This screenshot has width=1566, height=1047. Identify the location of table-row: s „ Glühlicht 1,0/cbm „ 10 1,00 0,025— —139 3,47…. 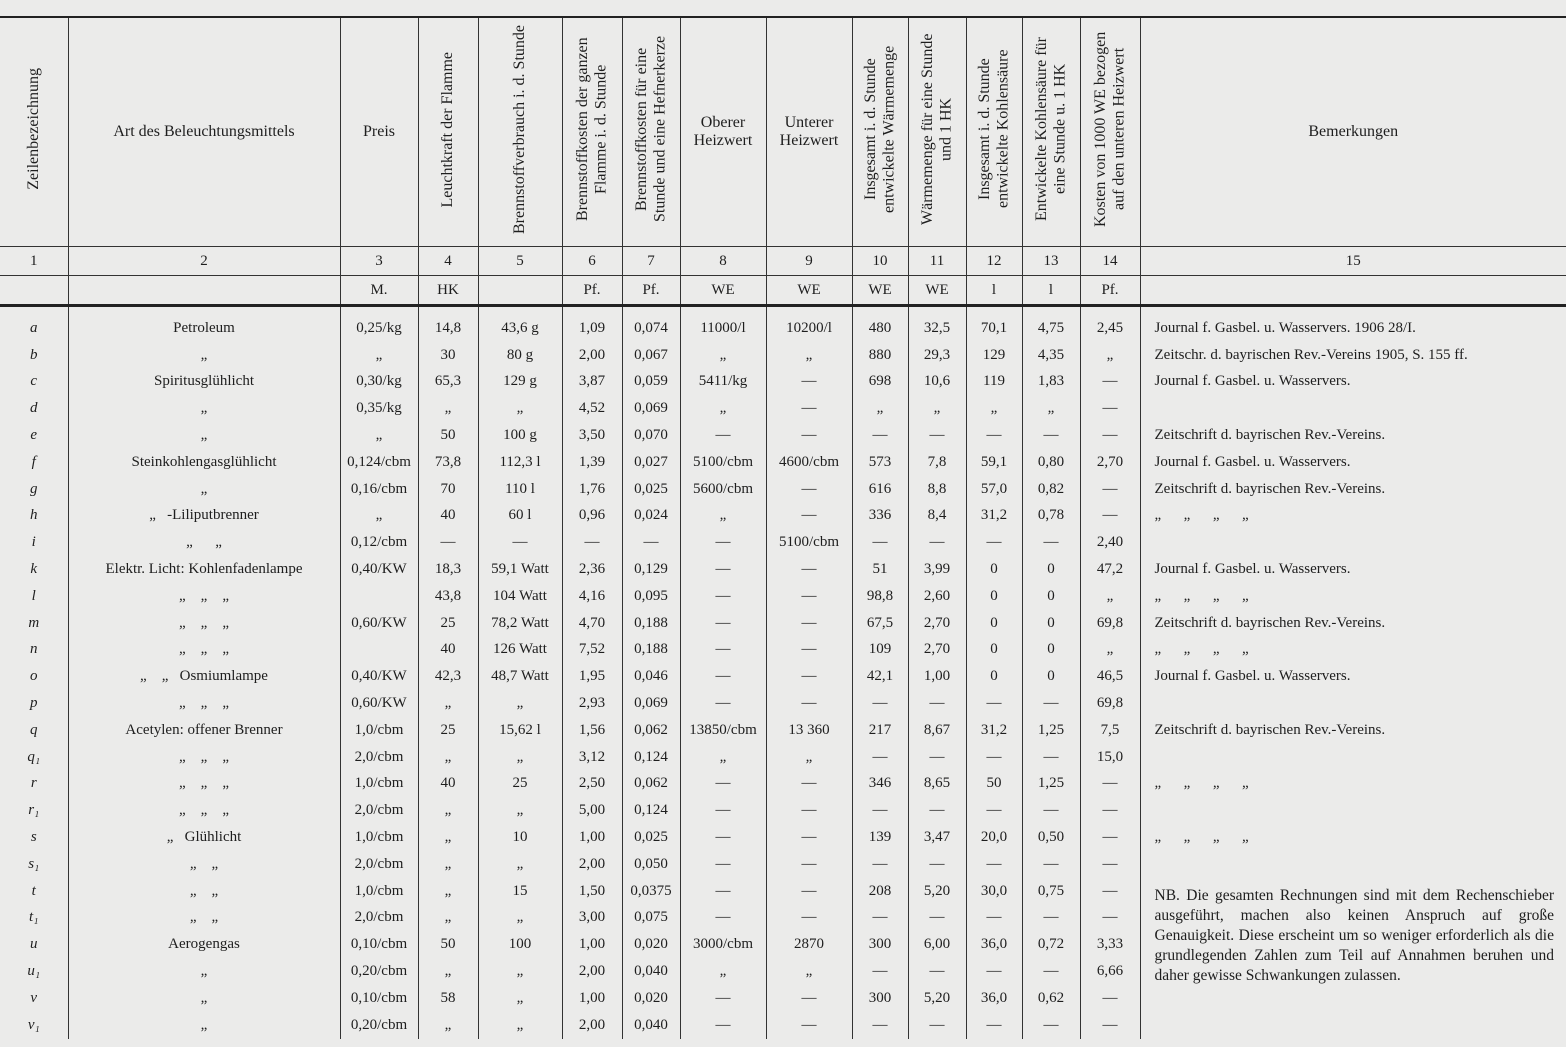
(783, 837).